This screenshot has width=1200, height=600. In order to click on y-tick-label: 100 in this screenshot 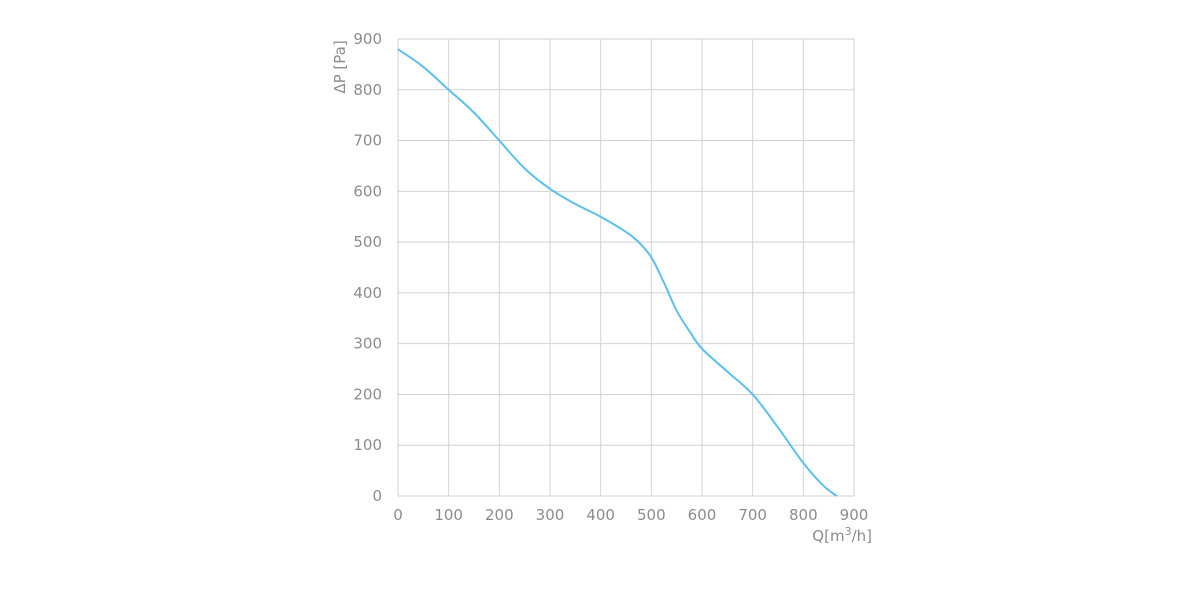, I will do `click(367, 445)`.